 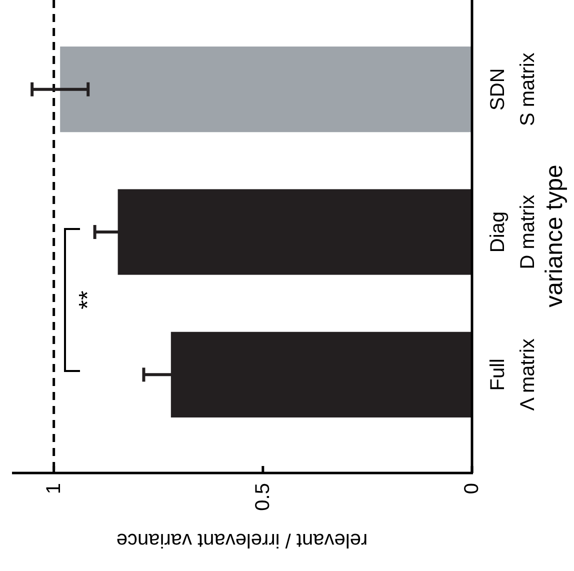 What do you see at coordinates (53, 488) in the screenshot?
I see `x-tick-label: 1` at bounding box center [53, 488].